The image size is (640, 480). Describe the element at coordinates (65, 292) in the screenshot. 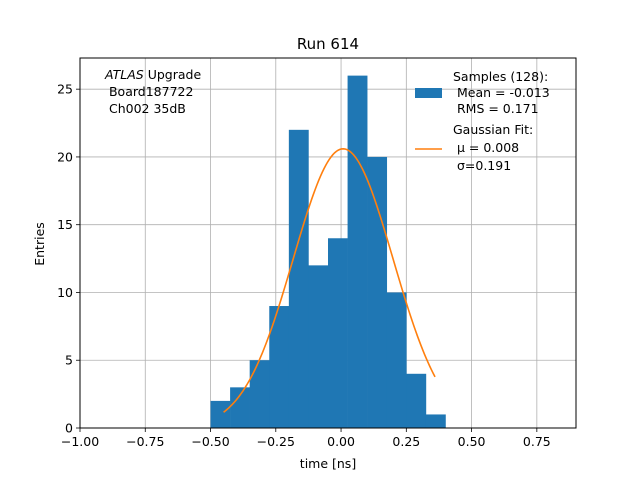

I see `y-tick-label: 10` at that location.